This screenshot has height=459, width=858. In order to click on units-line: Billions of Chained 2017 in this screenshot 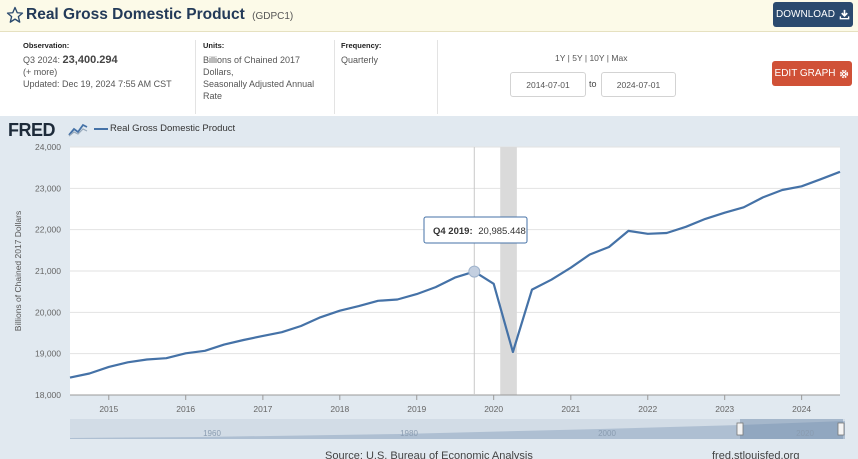, I will do `click(252, 60)`.